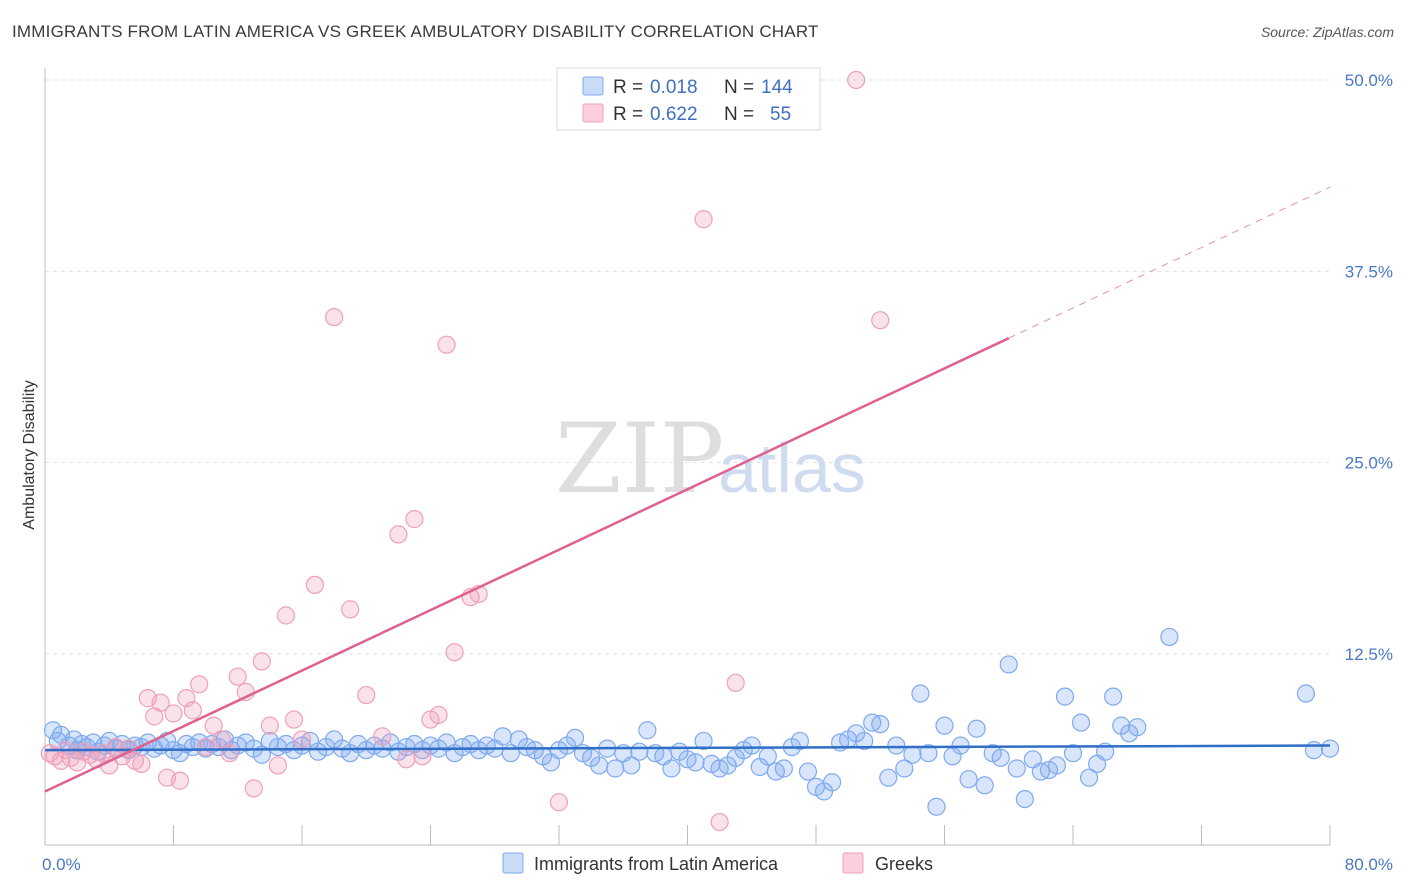 This screenshot has width=1406, height=892. Describe the element at coordinates (1369, 367) in the screenshot. I see `y-tick-labels: 12.5% 25.0% 37.5% 50.0%` at that location.